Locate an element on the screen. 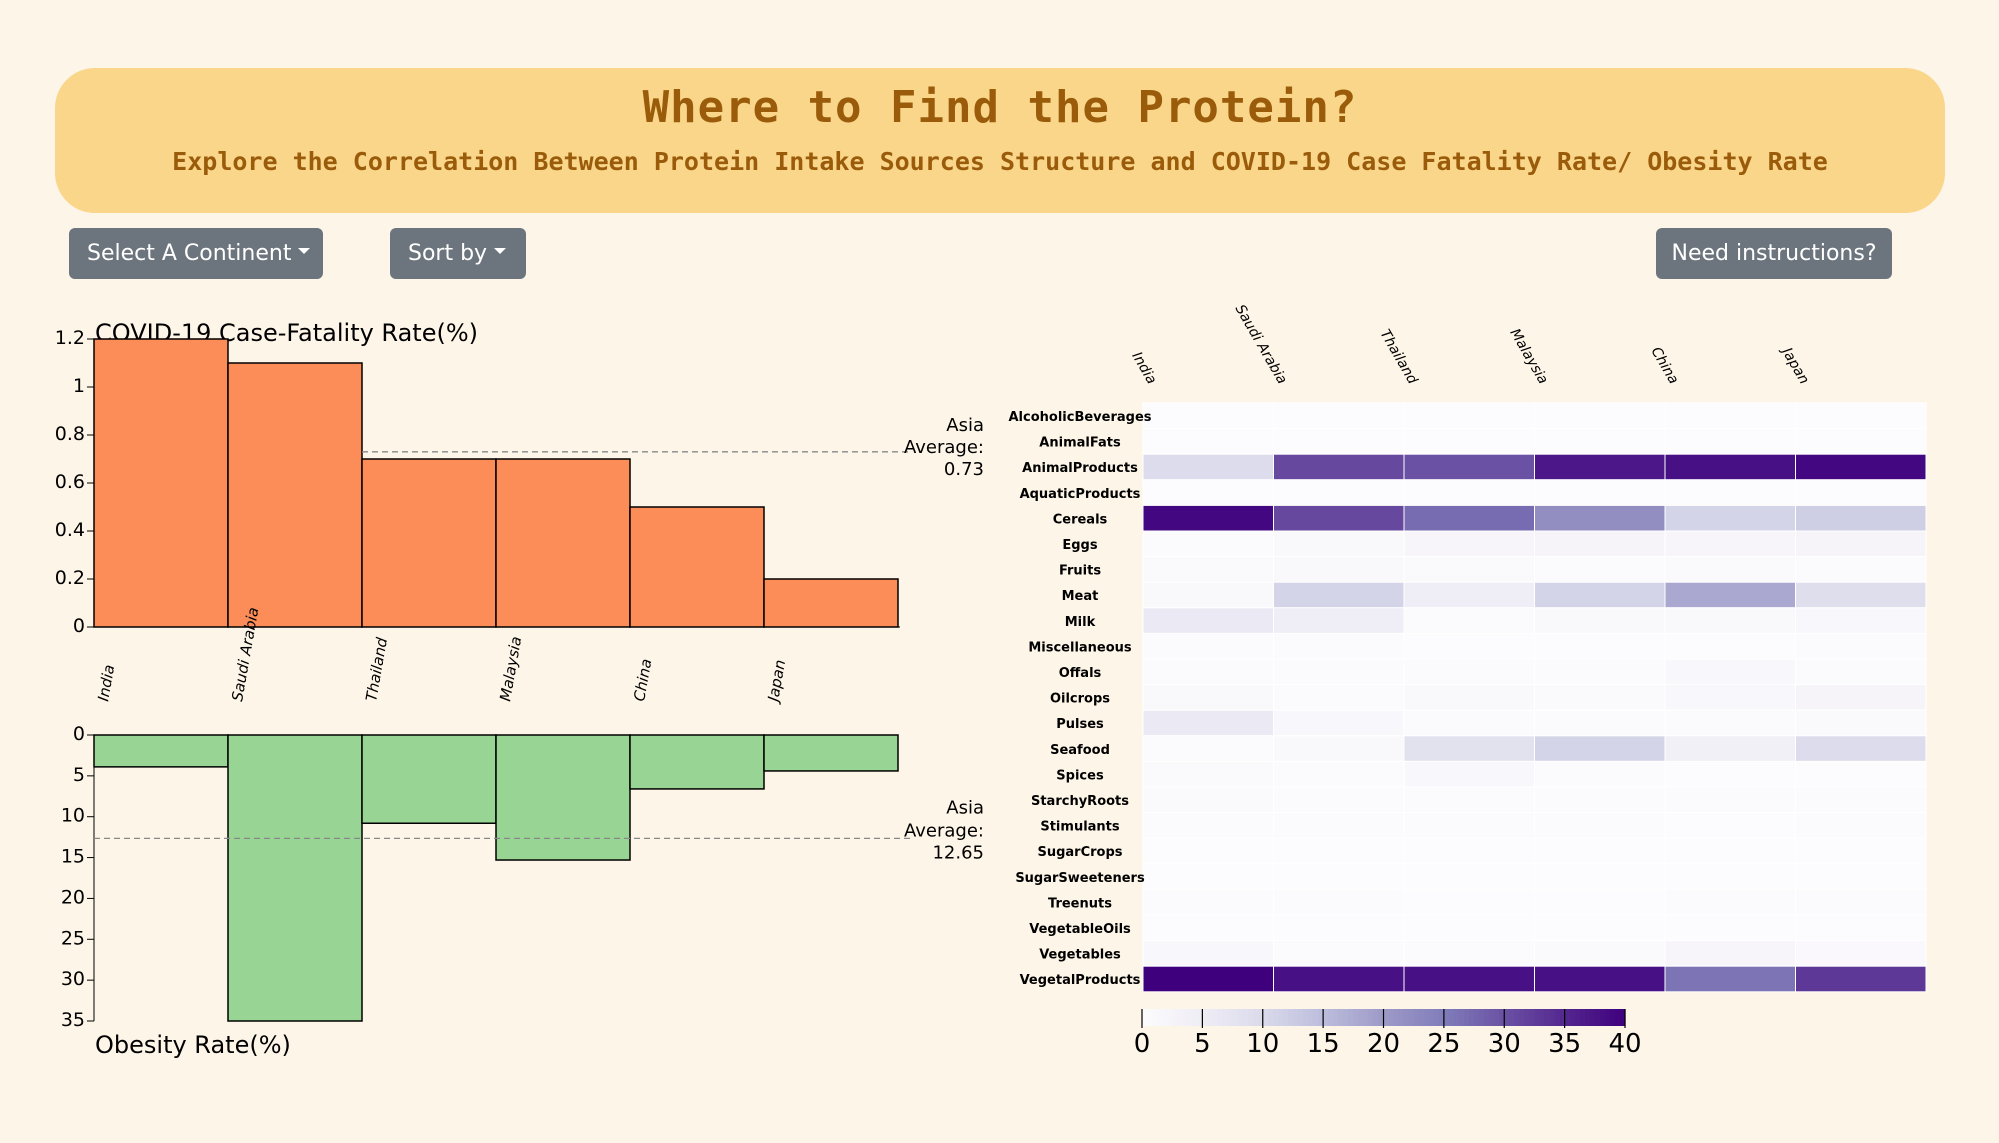  sort-by-dropdown: Sort by is located at coordinates (458, 253).